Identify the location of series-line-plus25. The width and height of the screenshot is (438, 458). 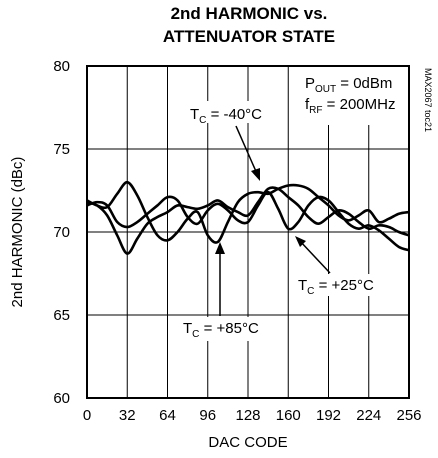
(248, 221).